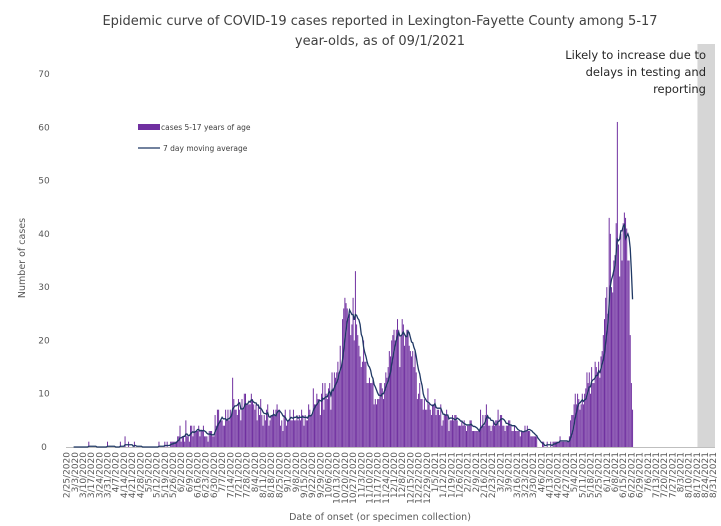 The width and height of the screenshot is (721, 526). What do you see at coordinates (608, 472) in the screenshot?
I see `x-tick-label: 6/1/2021` at bounding box center [608, 472].